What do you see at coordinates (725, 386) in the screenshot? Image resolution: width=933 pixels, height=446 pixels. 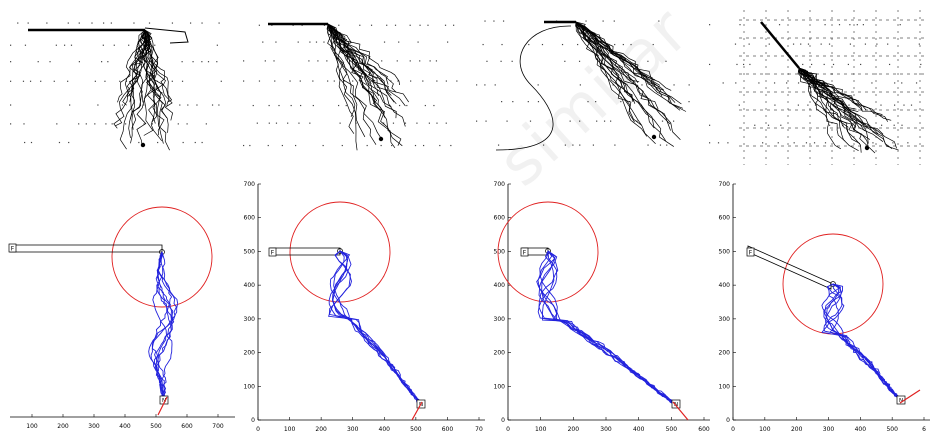 I see `y-tick-label: 100` at bounding box center [725, 386].